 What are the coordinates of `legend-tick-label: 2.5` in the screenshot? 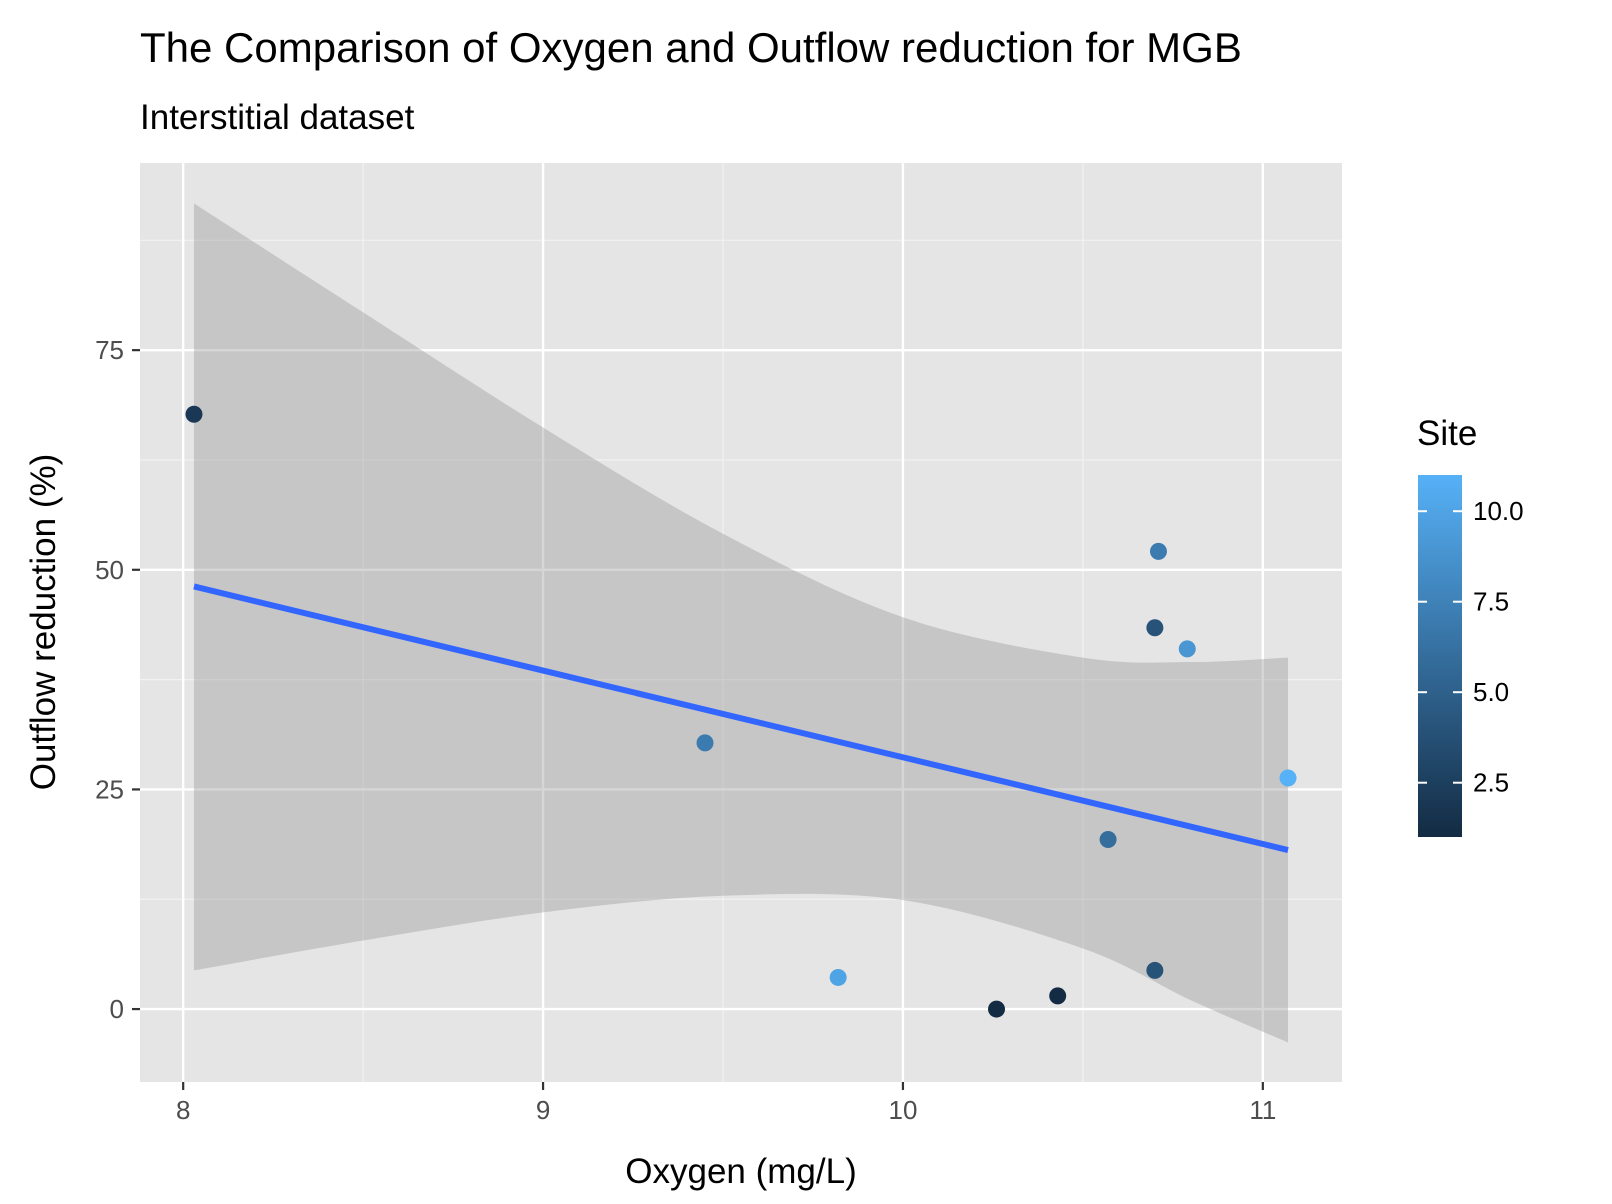 It's located at (1491, 783).